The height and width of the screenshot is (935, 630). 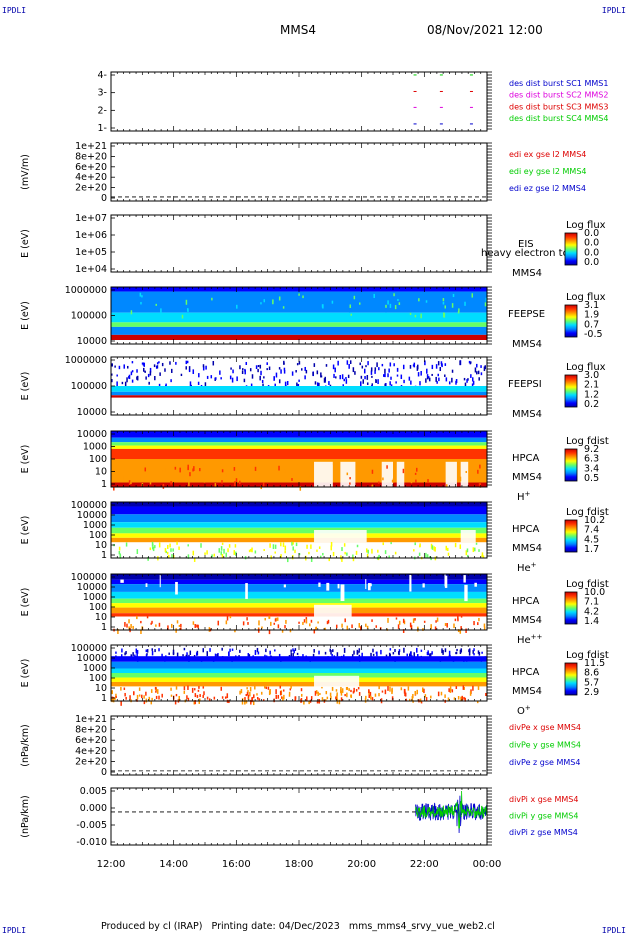 I want to click on colorbar-tick-label: -0.5, so click(x=593, y=334).